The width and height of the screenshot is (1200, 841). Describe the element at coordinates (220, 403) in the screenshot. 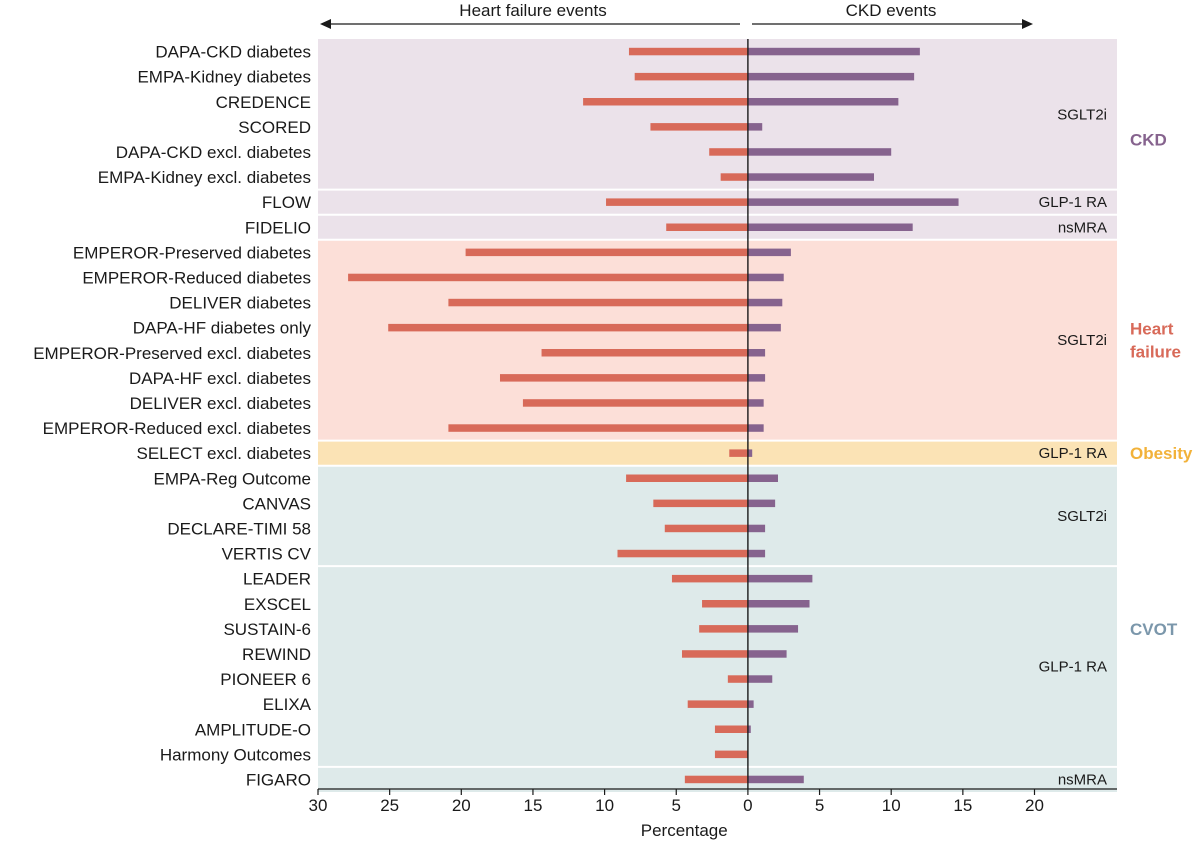

I see `trial-label: DELIVER excl. diabetes` at that location.